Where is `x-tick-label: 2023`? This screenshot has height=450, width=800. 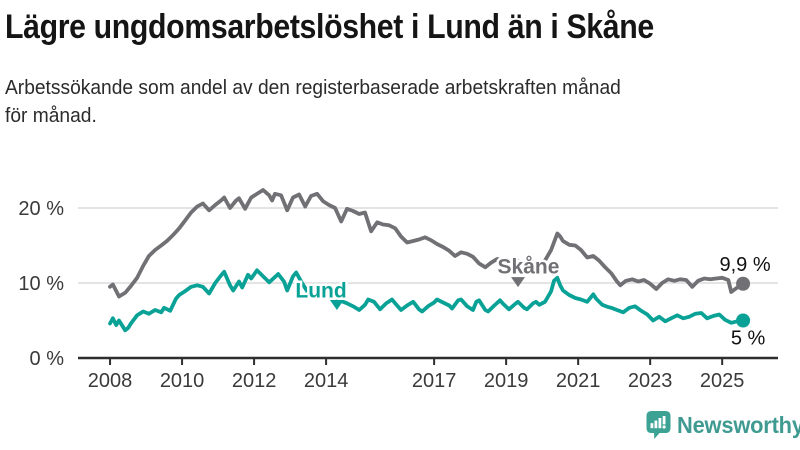 x-tick-label: 2023 is located at coordinates (650, 381).